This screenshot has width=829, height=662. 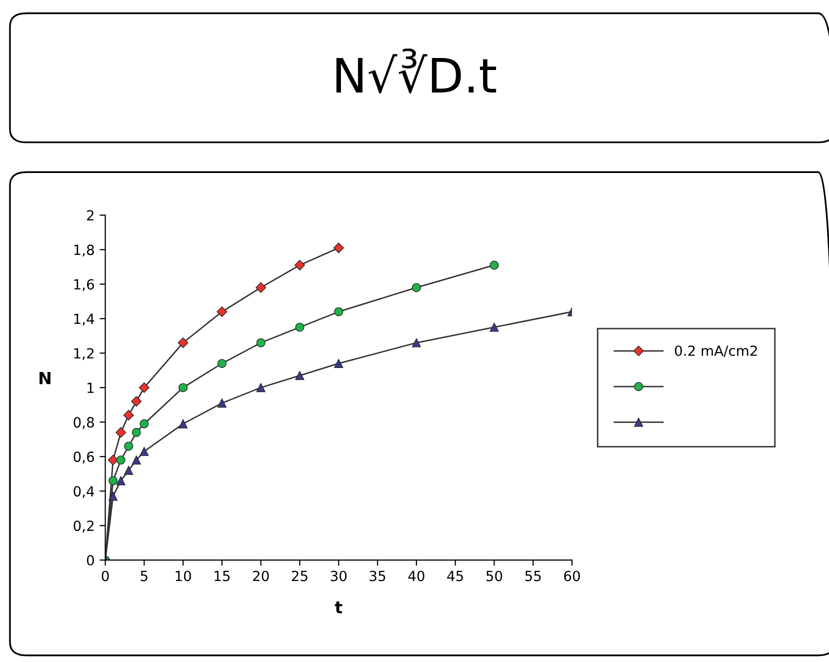 I want to click on x-tick-label: 40, so click(x=416, y=576).